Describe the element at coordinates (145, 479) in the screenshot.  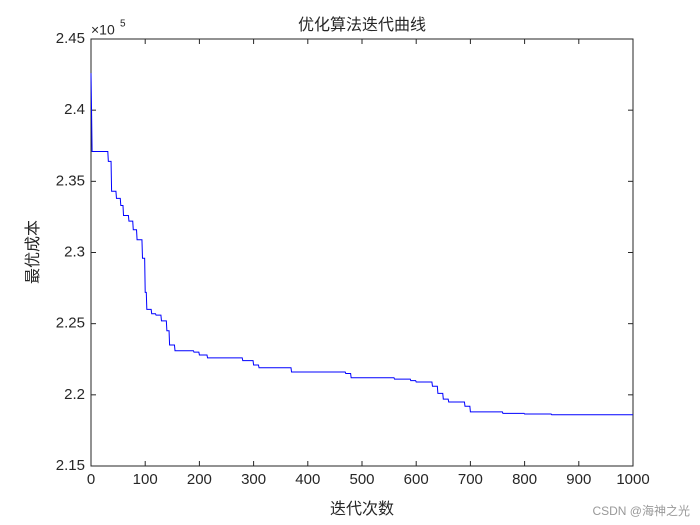
I see `x-tick-label: 100` at that location.